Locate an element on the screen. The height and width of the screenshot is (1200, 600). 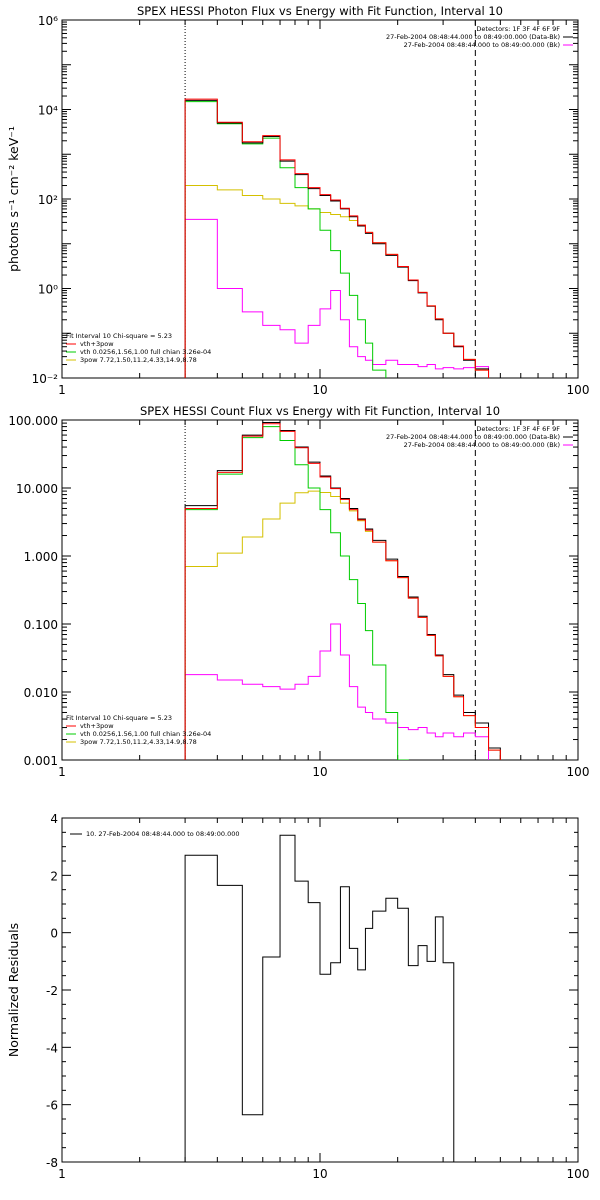
y-axis-label: photons s⁻¹ cm⁻² keV⁻¹ is located at coordinates (13, 199).